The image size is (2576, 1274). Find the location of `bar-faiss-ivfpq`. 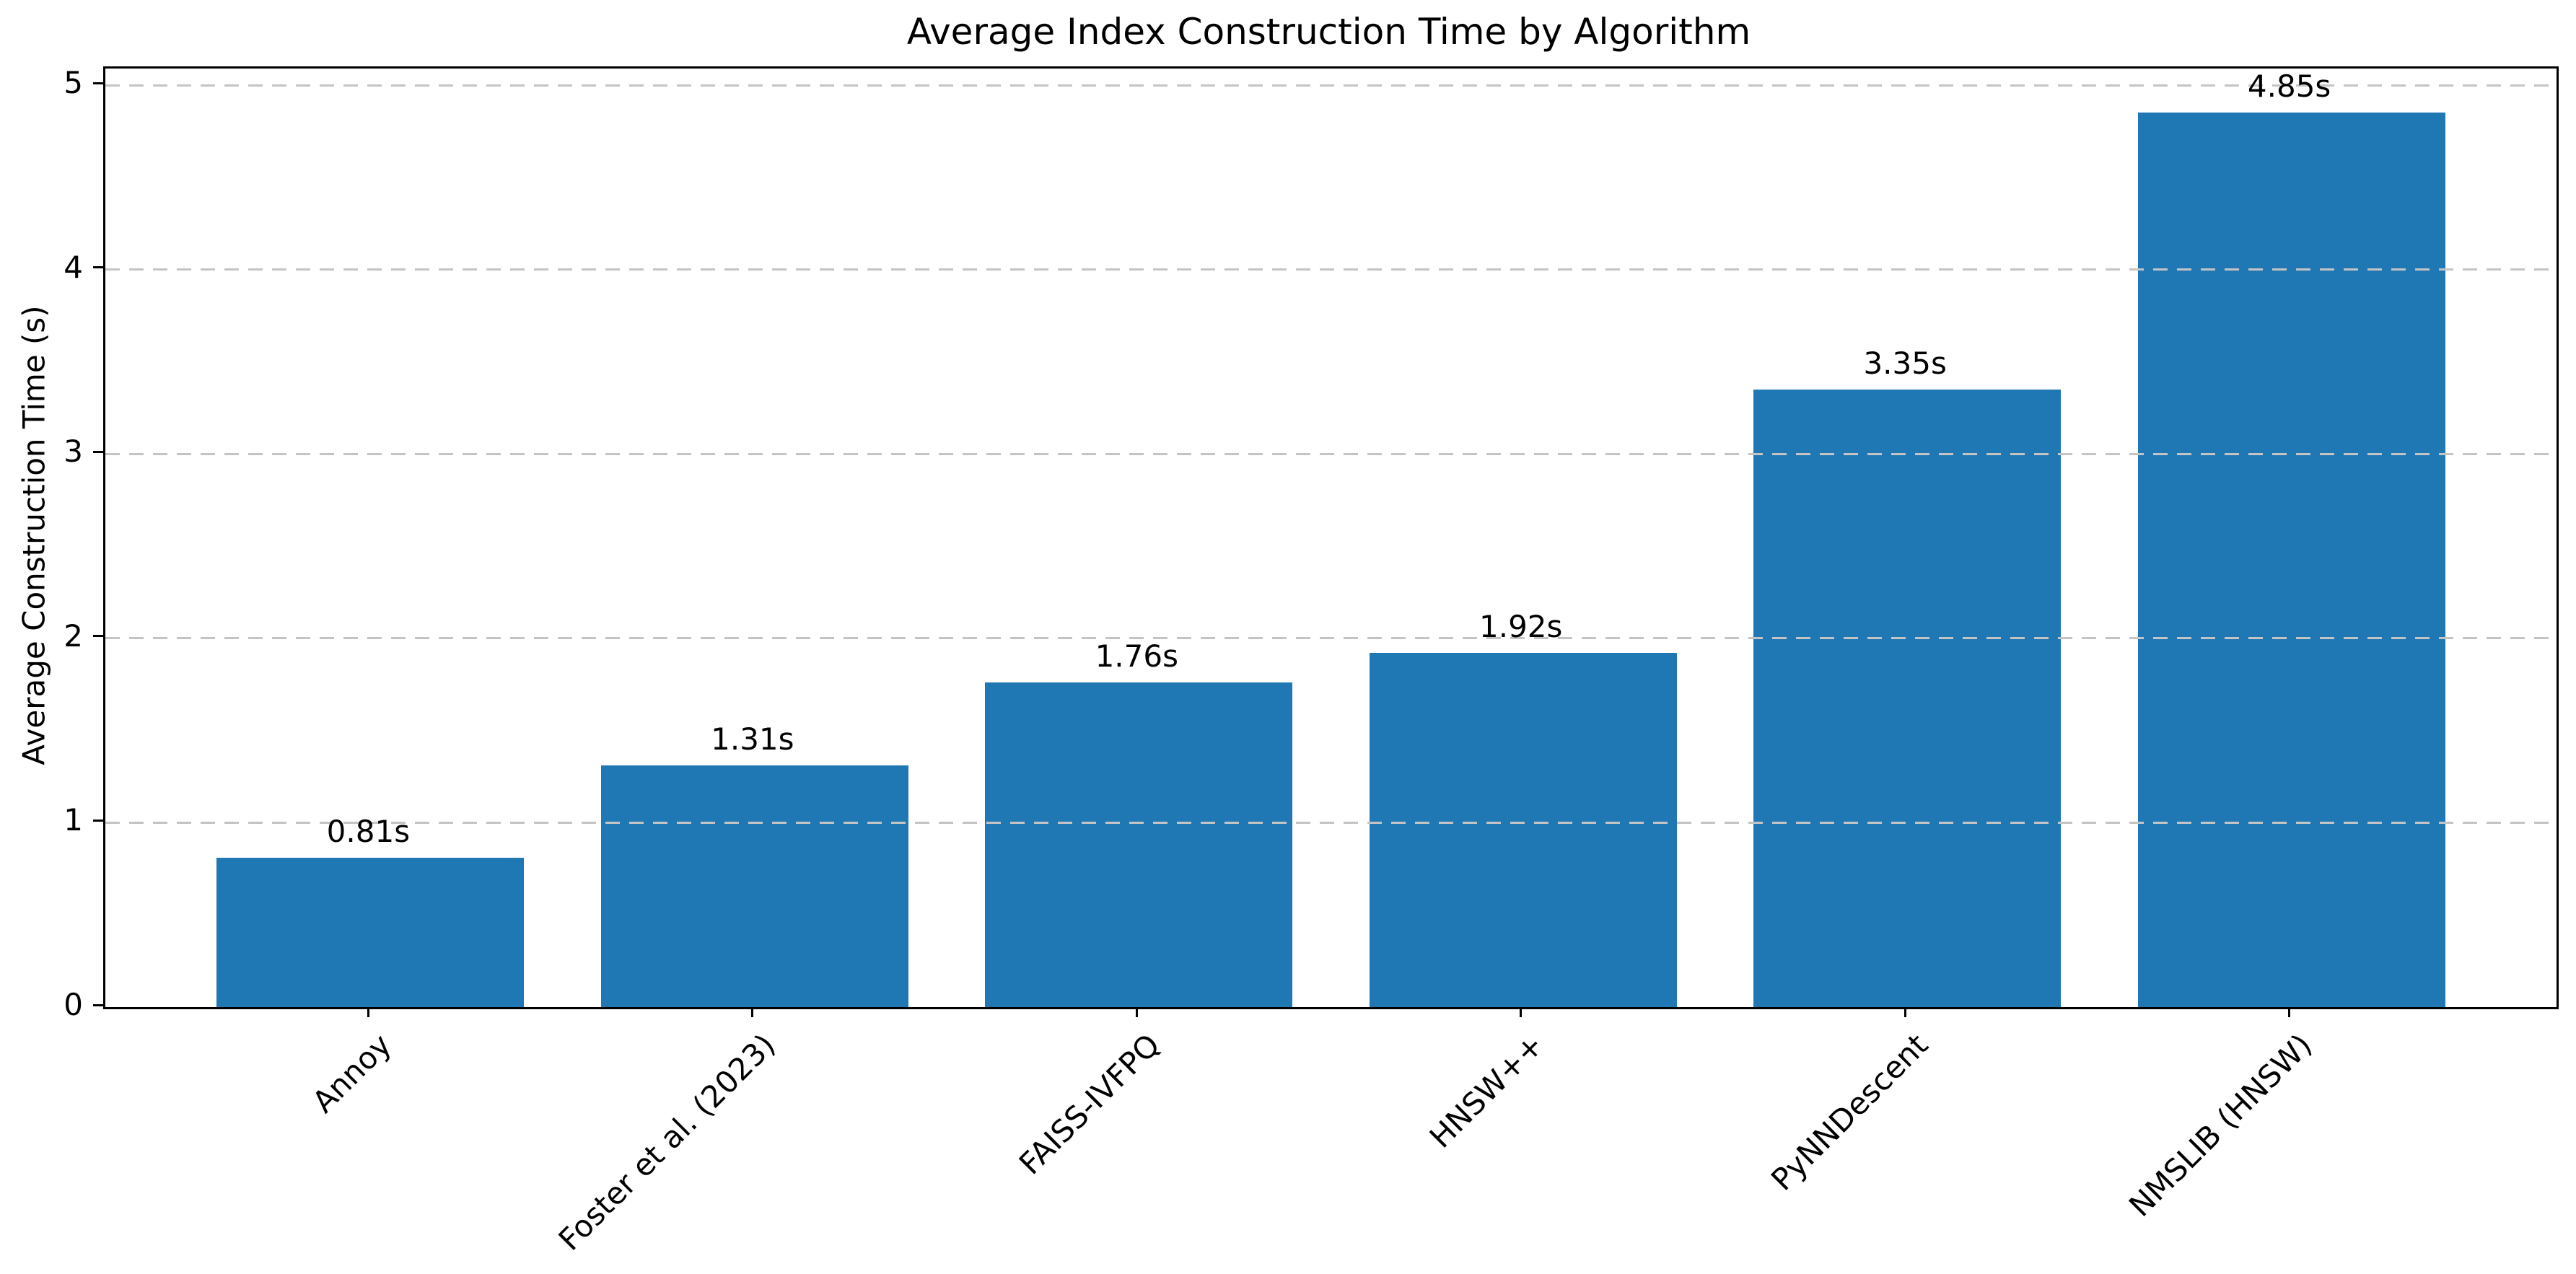

bar-faiss-ivfpq is located at coordinates (1139, 844).